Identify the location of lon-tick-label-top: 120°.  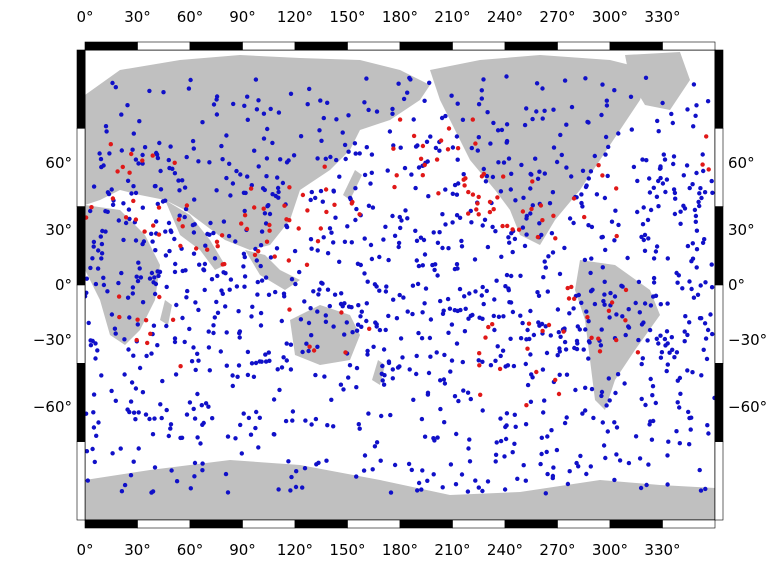
(295, 17).